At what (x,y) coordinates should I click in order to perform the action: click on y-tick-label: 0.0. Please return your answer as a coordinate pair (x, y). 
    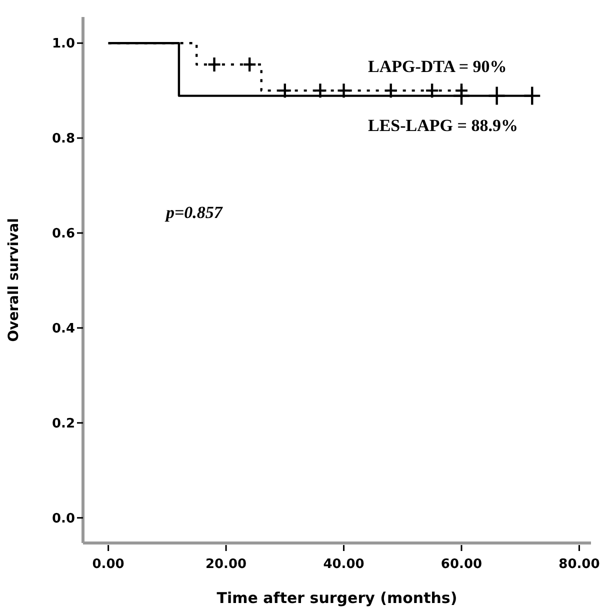
    Looking at the image, I should click on (63, 518).